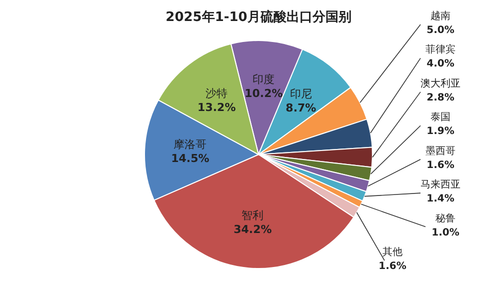 This screenshot has height=288, width=500. What do you see at coordinates (440, 132) in the screenshot?
I see `data-label: 1.9%` at bounding box center [440, 132].